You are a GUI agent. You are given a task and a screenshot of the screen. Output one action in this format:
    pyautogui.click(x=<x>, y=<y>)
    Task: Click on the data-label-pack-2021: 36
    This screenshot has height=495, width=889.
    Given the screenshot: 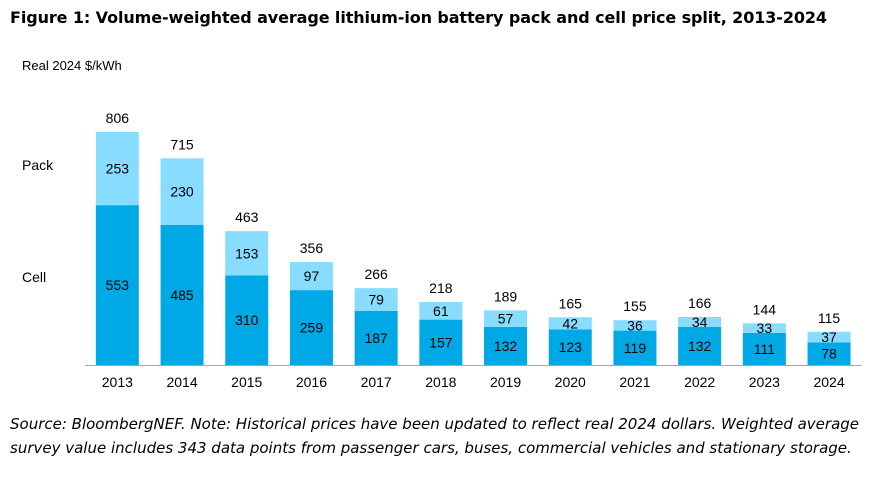 What is the action you would take?
    pyautogui.click(x=635, y=325)
    